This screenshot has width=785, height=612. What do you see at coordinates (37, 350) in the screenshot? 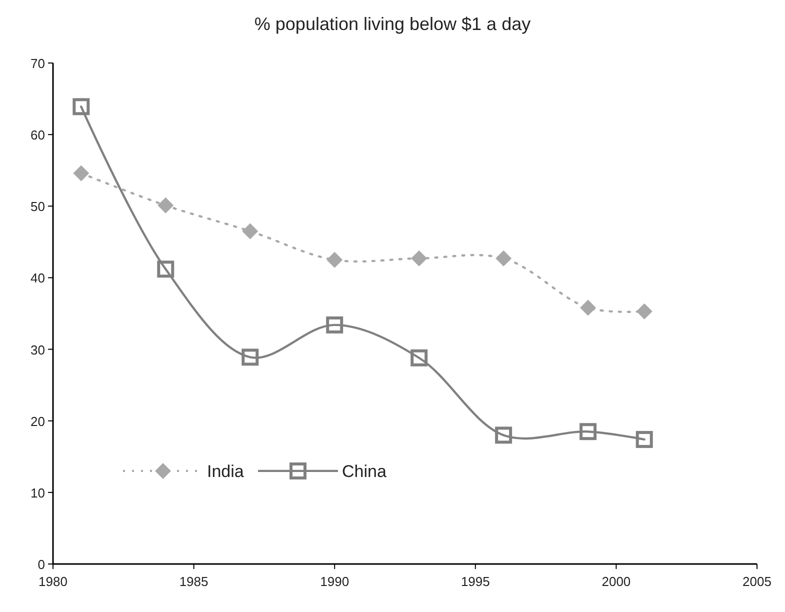
I see `y-tick-label: 30` at bounding box center [37, 350].